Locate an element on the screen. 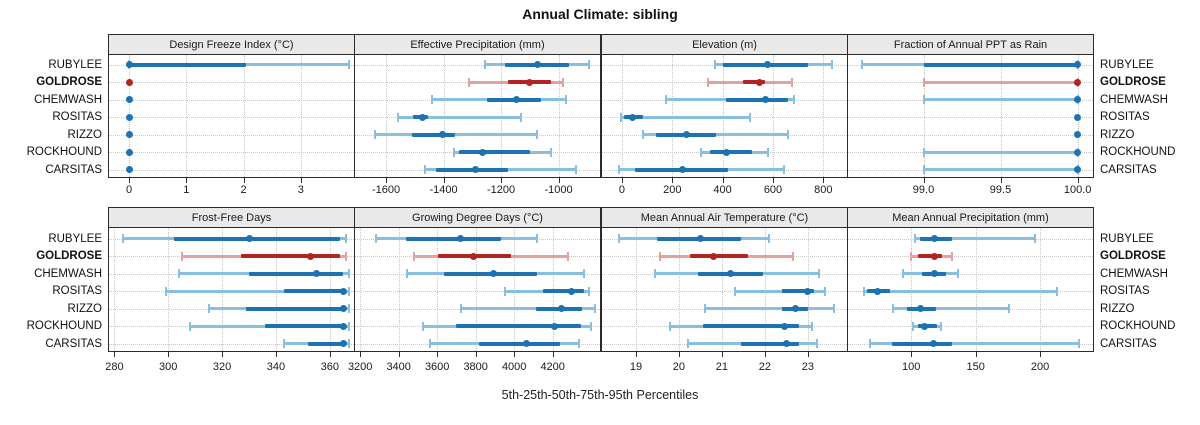 The width and height of the screenshot is (1200, 425). x-tick-label: 3800 is located at coordinates (475, 367).